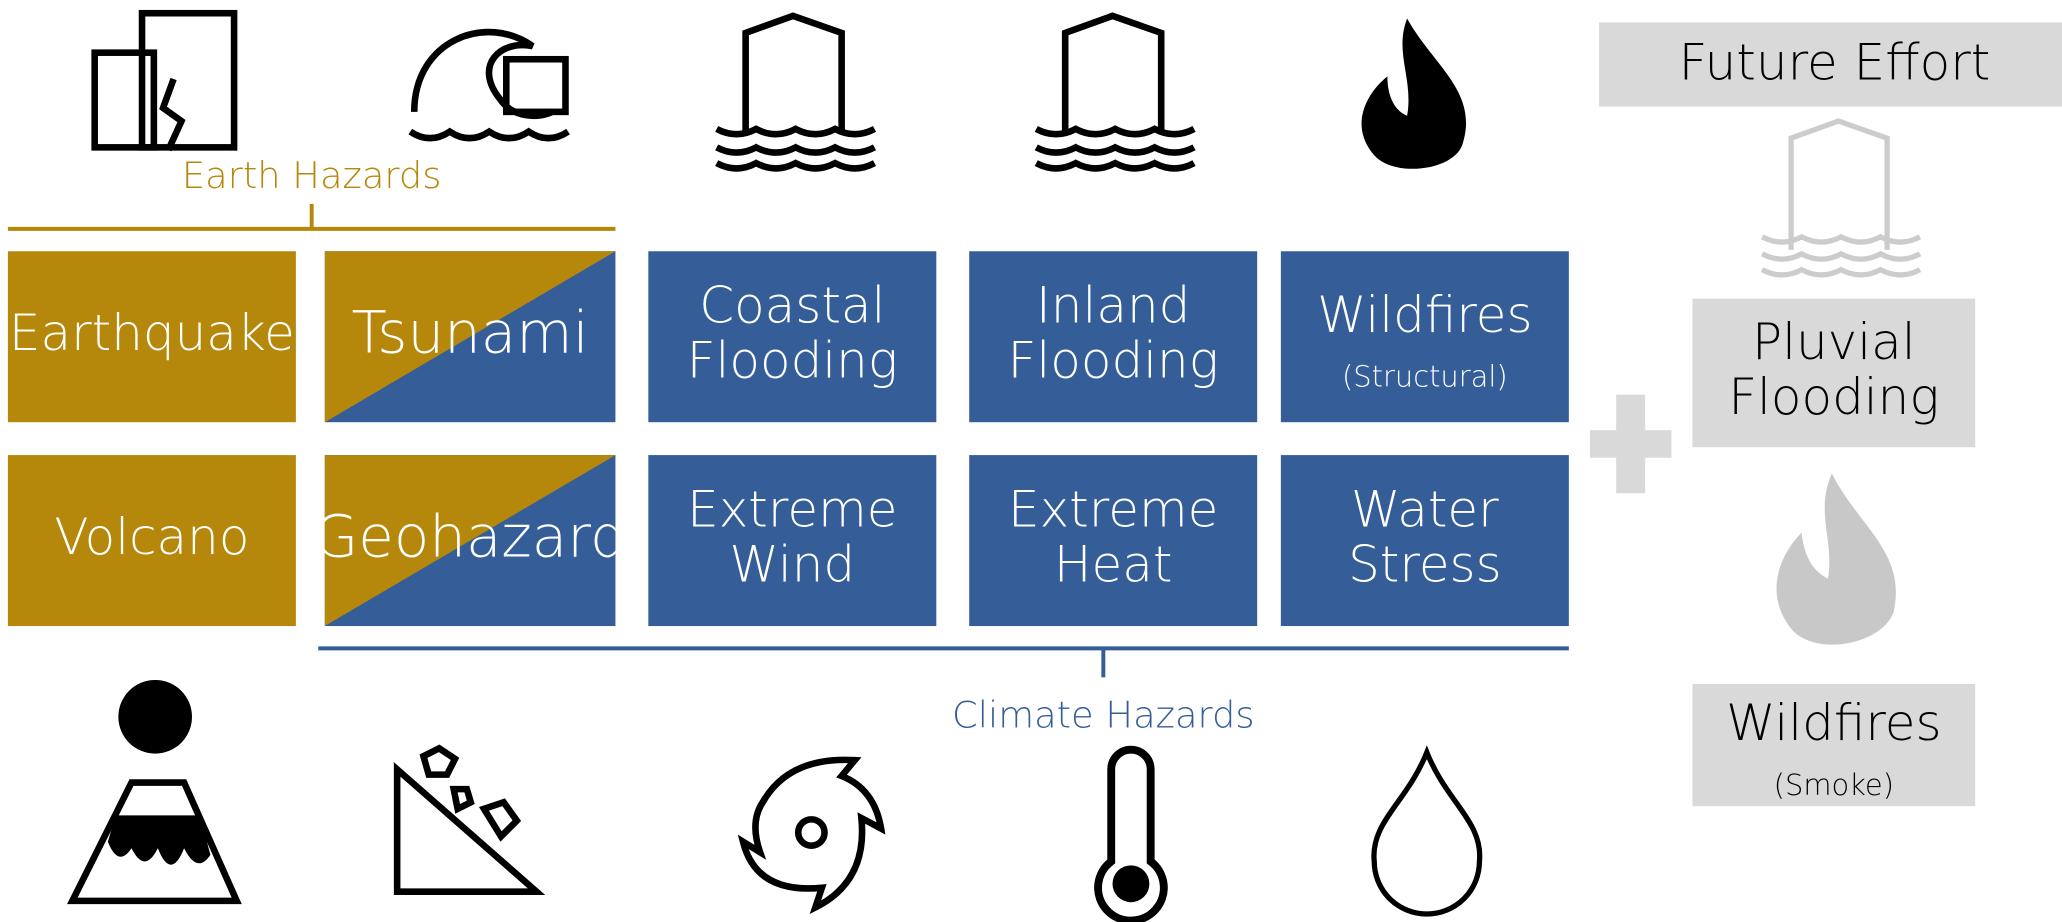 This screenshot has height=922, width=2062. What do you see at coordinates (312, 175) in the screenshot?
I see `earth-label: Earth Hazards` at bounding box center [312, 175].